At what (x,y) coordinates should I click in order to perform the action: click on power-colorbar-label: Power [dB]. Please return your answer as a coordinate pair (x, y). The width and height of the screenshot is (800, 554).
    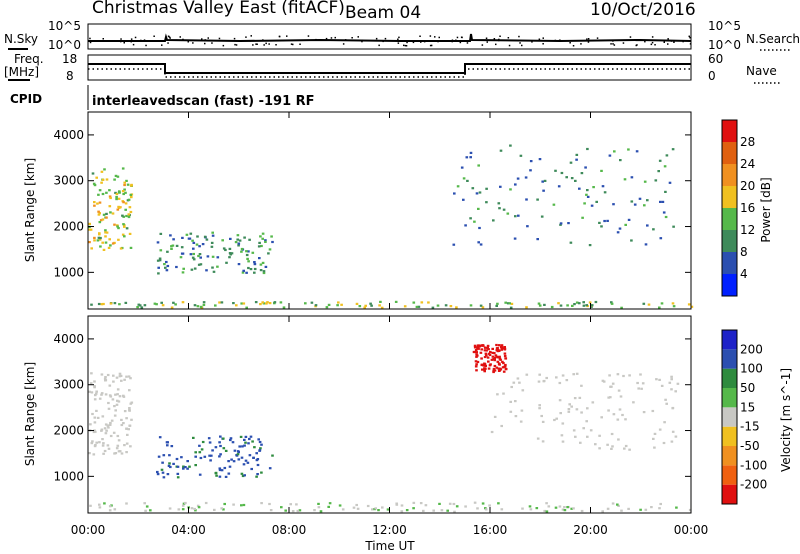
    Looking at the image, I should click on (766, 209).